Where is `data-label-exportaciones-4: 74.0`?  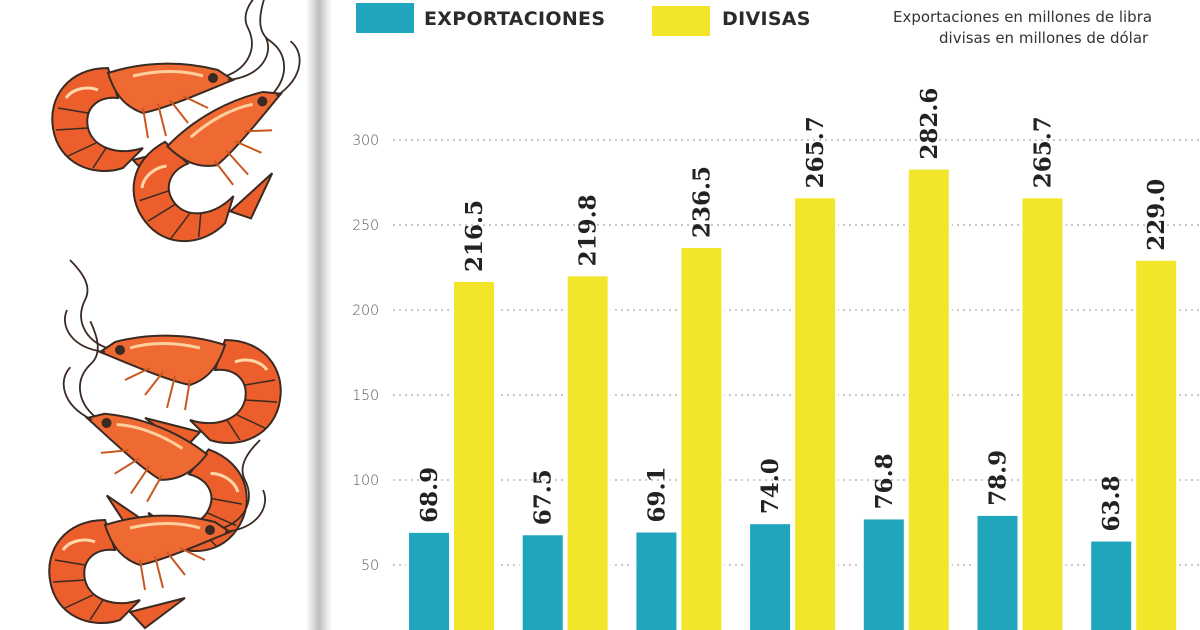
data-label-exportaciones-4: 74.0 is located at coordinates (770, 486).